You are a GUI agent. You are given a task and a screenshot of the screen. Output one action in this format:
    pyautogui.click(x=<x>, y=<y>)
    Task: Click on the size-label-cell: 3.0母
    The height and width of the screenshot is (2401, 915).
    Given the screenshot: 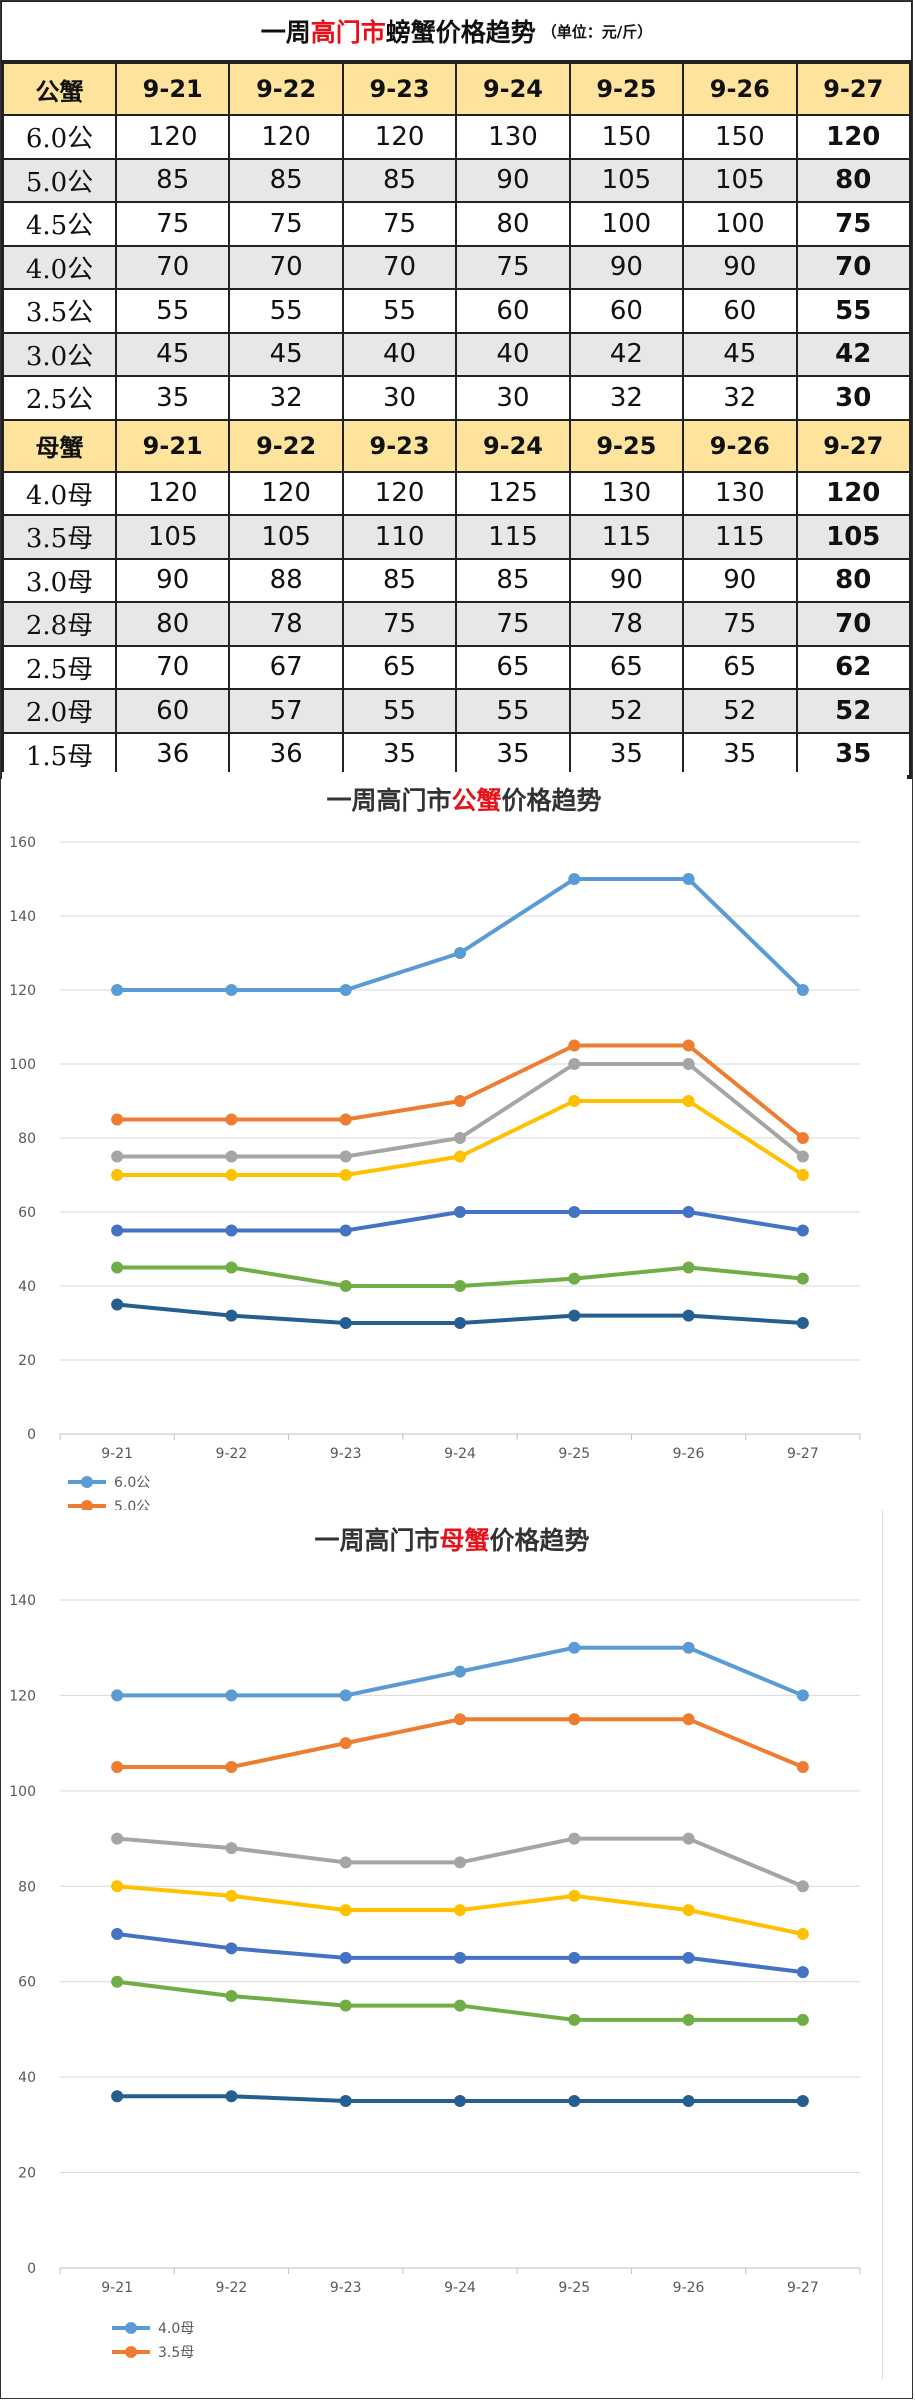 What is the action you would take?
    pyautogui.click(x=59, y=580)
    